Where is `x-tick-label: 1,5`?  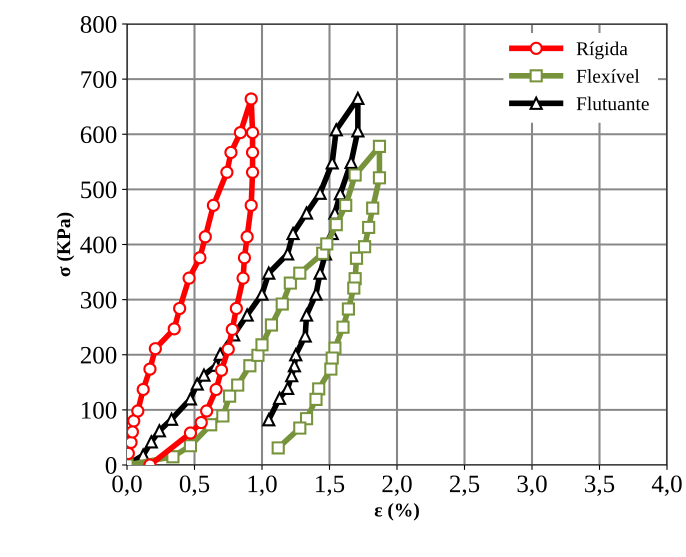
x-tick-label: 1,5 is located at coordinates (330, 486).